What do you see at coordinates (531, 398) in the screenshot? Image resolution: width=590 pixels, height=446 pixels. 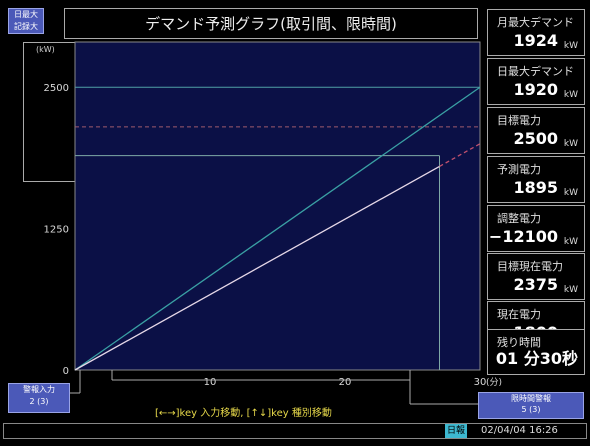 I see `time-limit-alarm-line1: 限時間警報` at bounding box center [531, 398].